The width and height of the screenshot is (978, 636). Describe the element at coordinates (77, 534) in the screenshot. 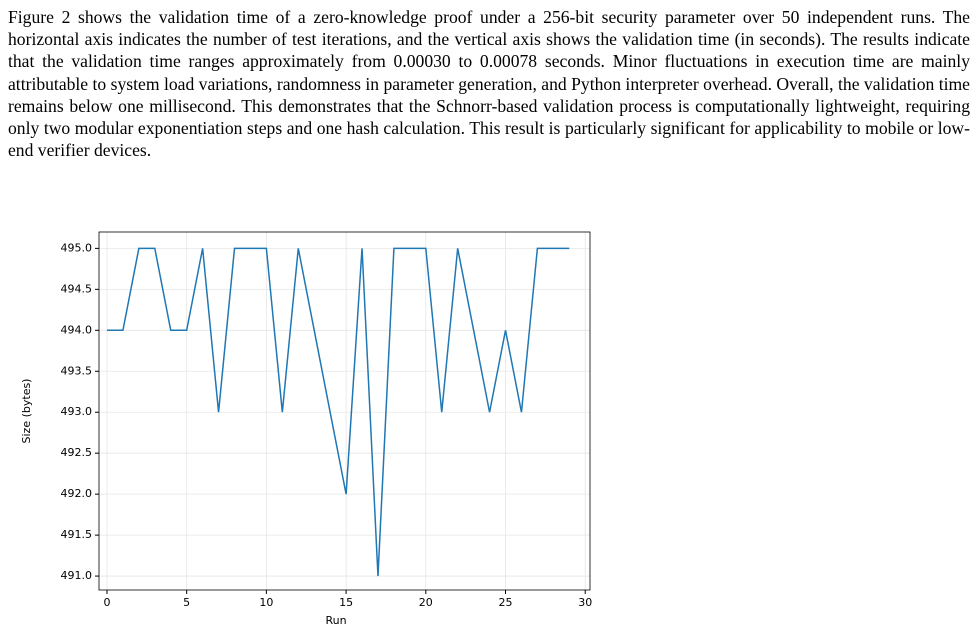

I see `y-tick-label: 491.5` at that location.